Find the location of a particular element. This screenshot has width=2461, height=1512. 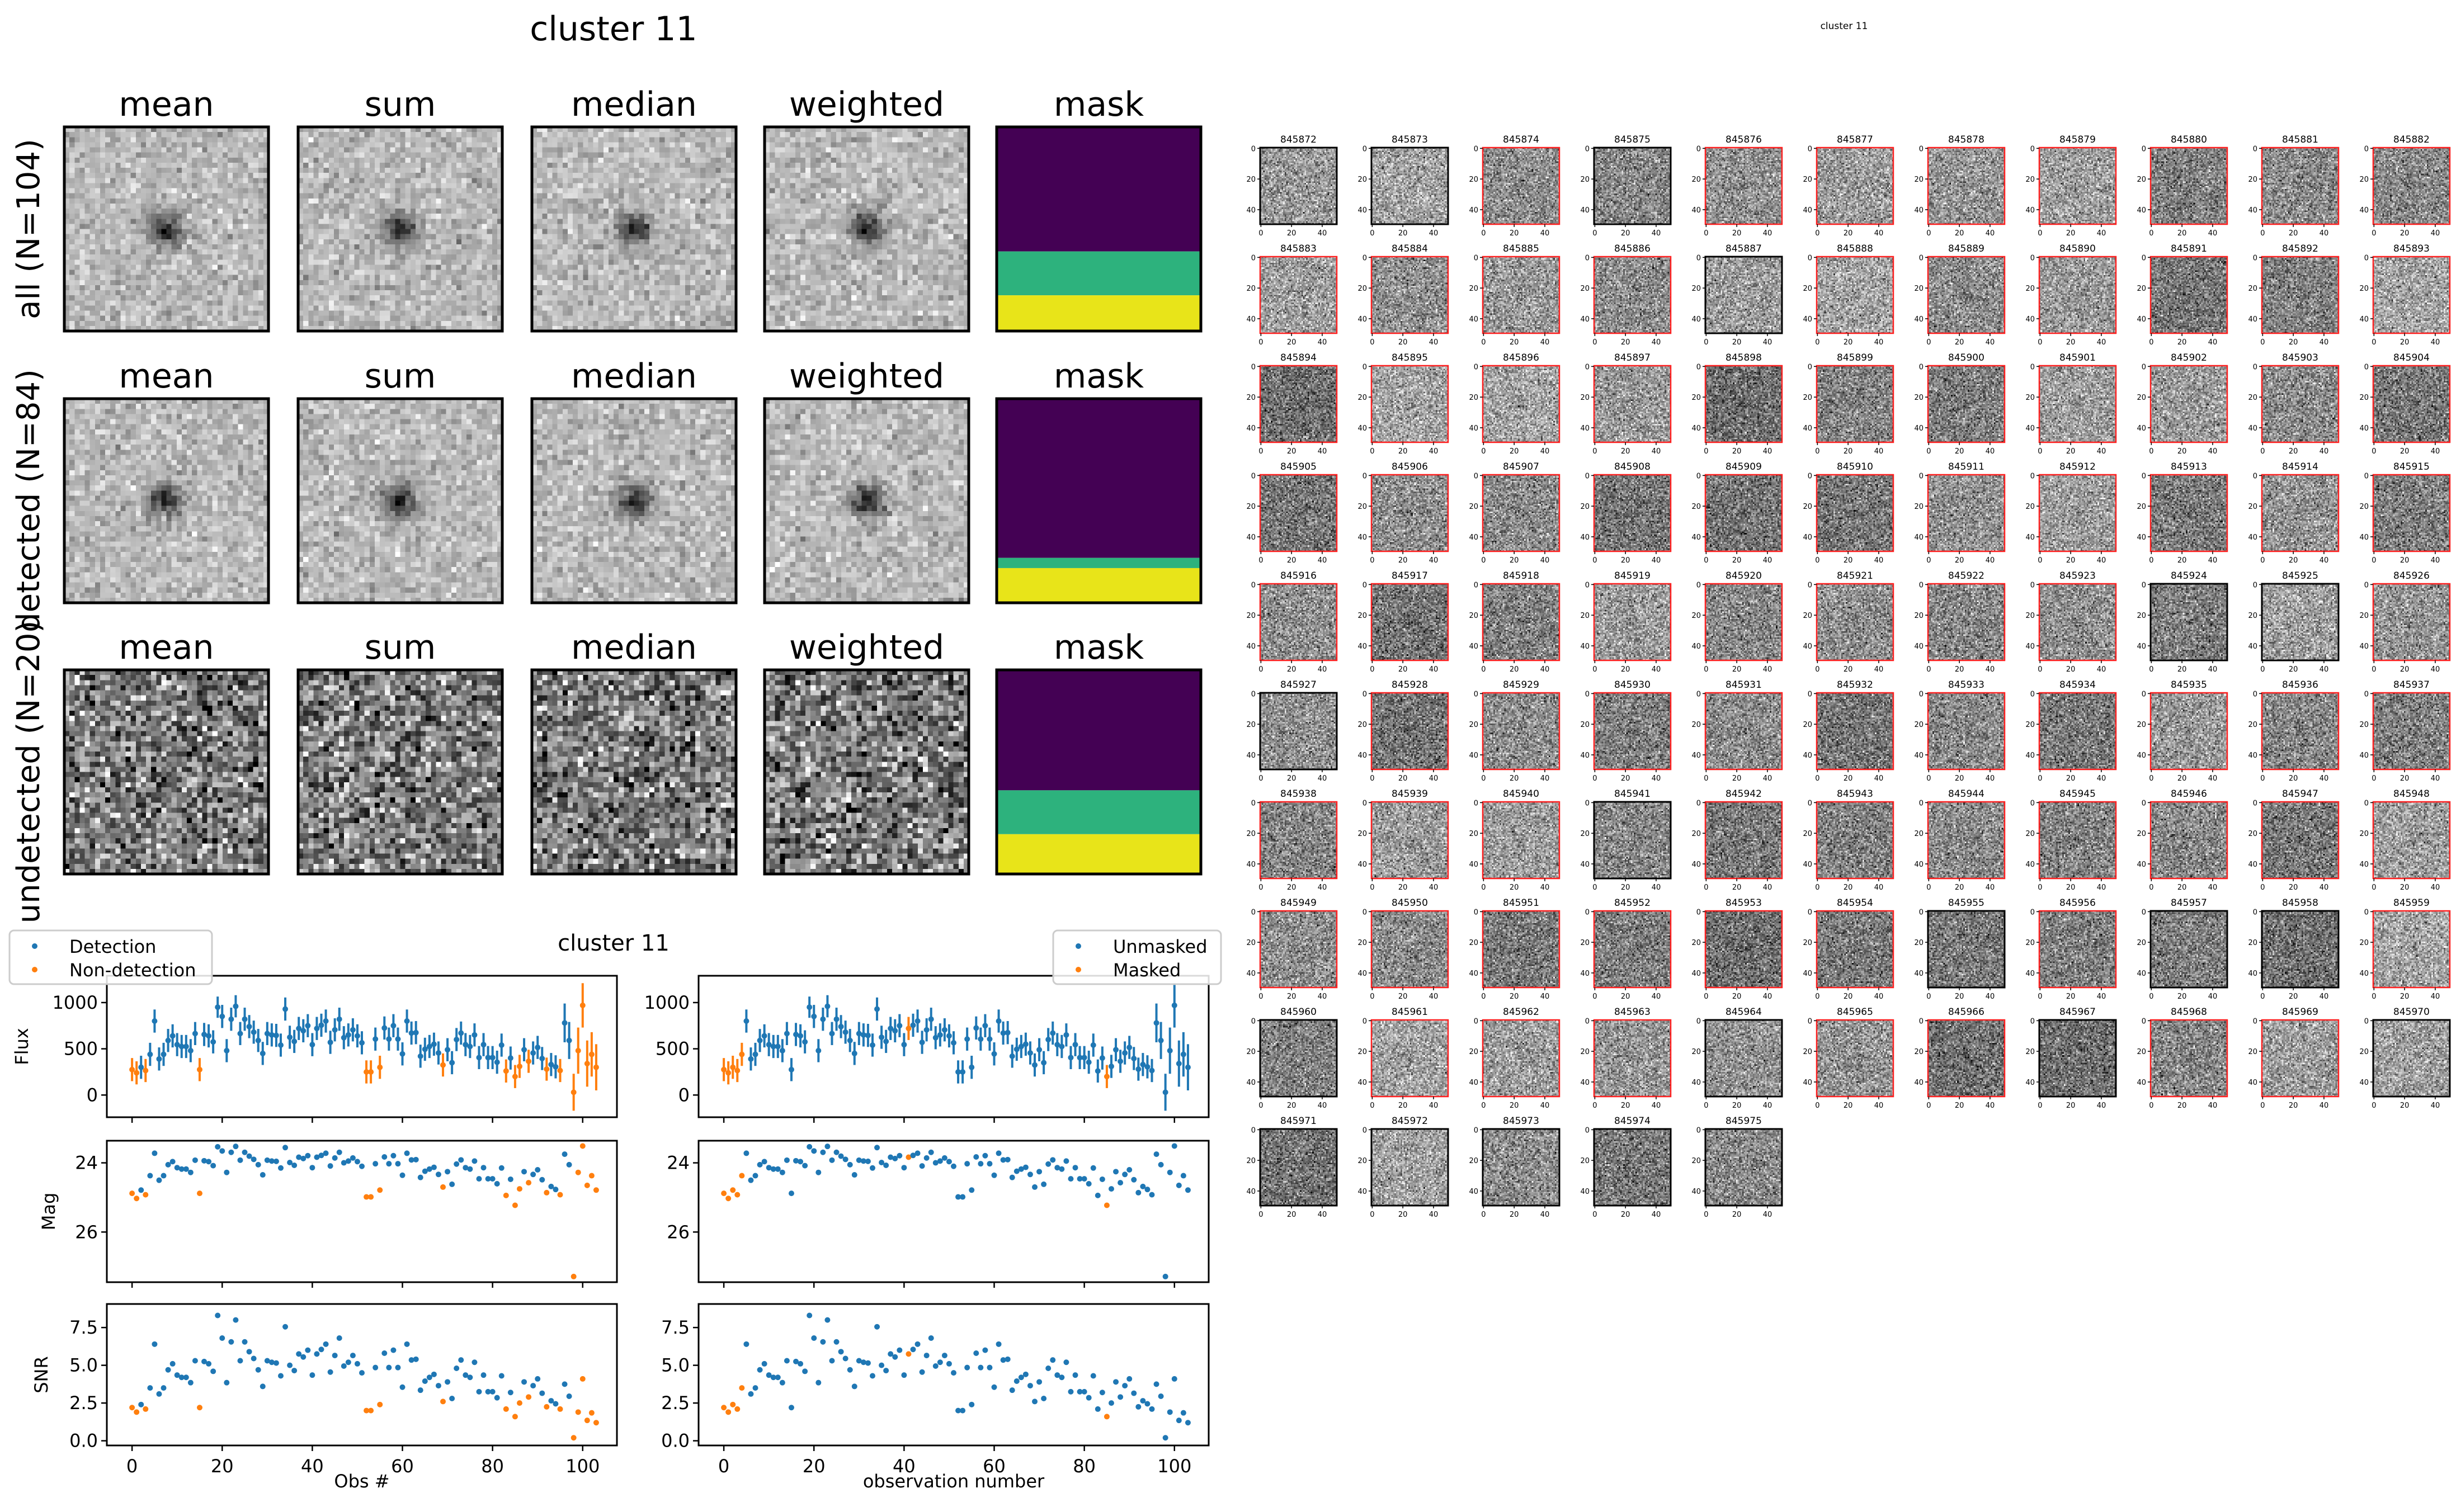

thumbnail-label: 845899 is located at coordinates (1855, 357).